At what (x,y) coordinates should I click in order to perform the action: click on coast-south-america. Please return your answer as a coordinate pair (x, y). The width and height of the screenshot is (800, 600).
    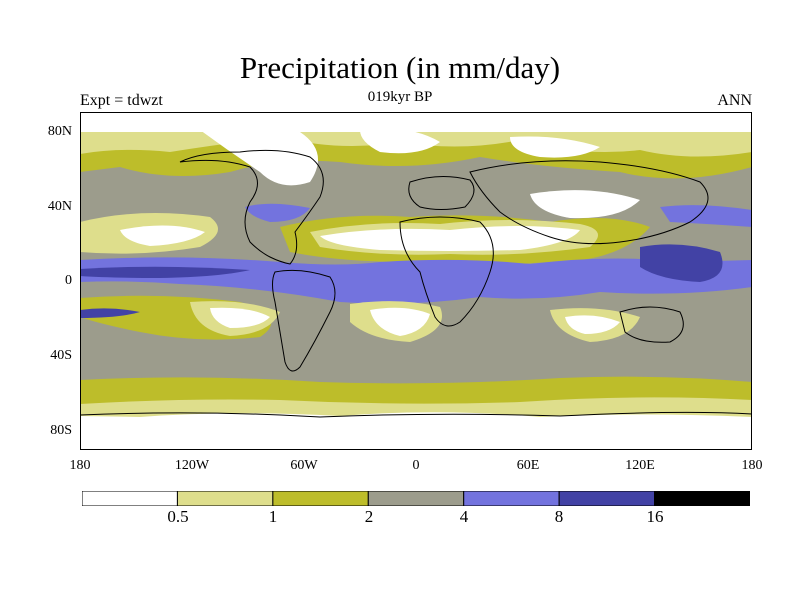
    Looking at the image, I should click on (304, 320).